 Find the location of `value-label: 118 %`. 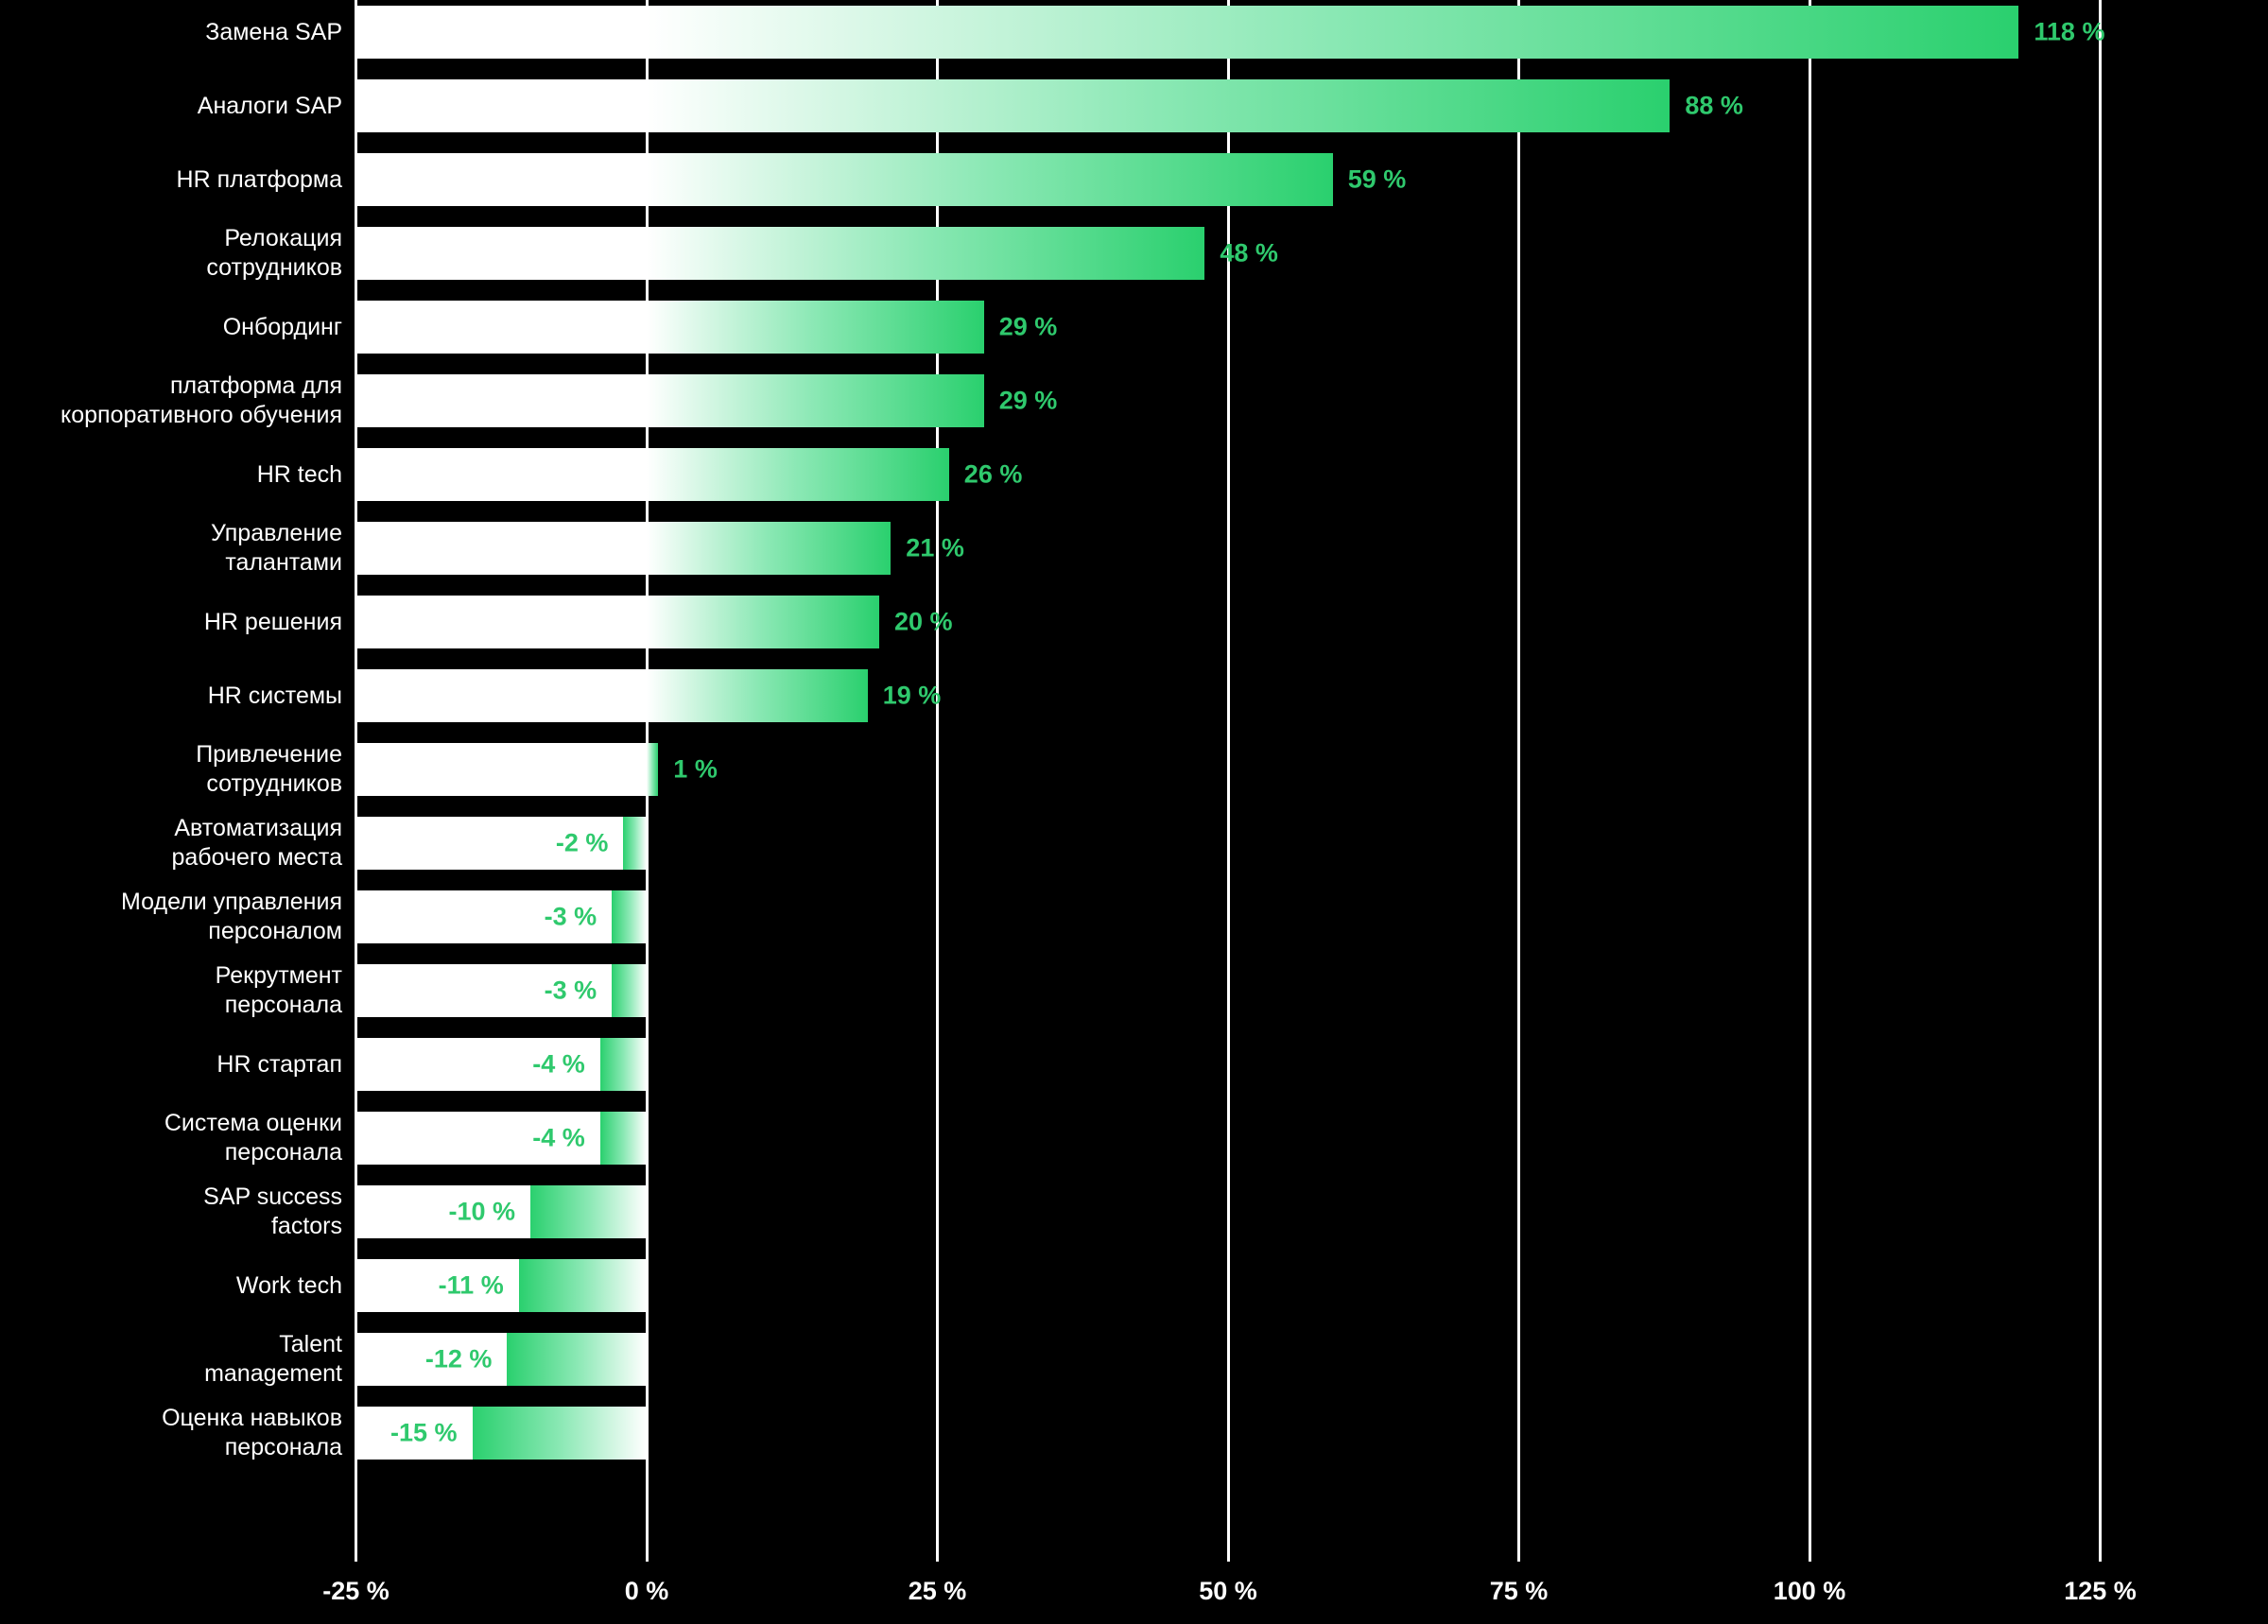

value-label: 118 % is located at coordinates (2069, 31).